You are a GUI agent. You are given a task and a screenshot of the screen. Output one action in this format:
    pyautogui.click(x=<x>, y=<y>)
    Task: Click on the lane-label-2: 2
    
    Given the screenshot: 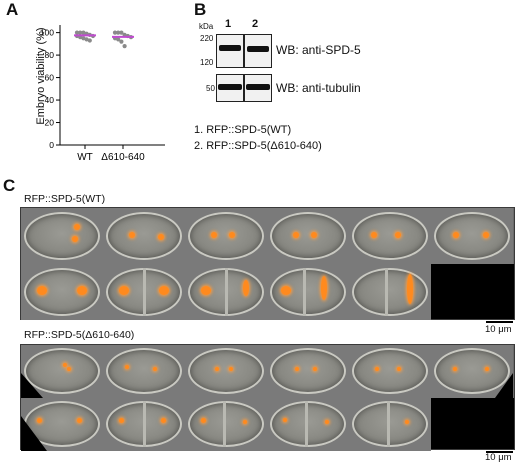 What is the action you would take?
    pyautogui.click(x=255, y=24)
    